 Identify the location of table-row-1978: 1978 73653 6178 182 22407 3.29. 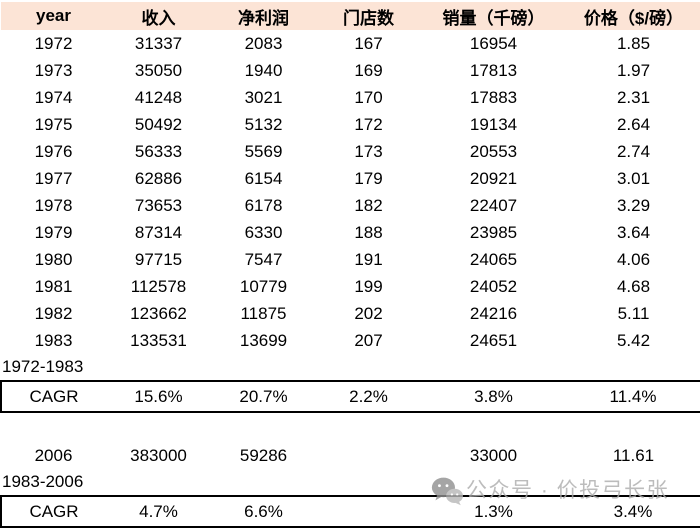
(350, 205).